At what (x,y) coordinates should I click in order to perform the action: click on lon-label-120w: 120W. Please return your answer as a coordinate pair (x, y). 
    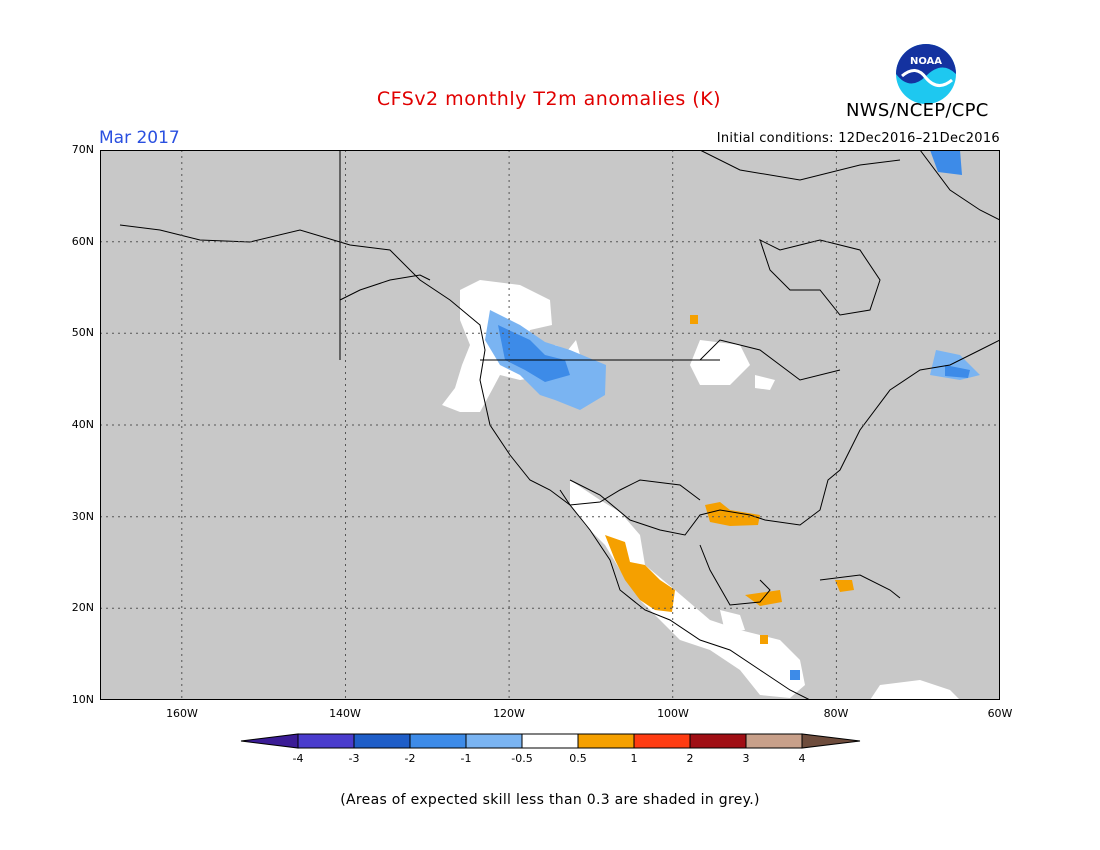
    Looking at the image, I should click on (509, 713).